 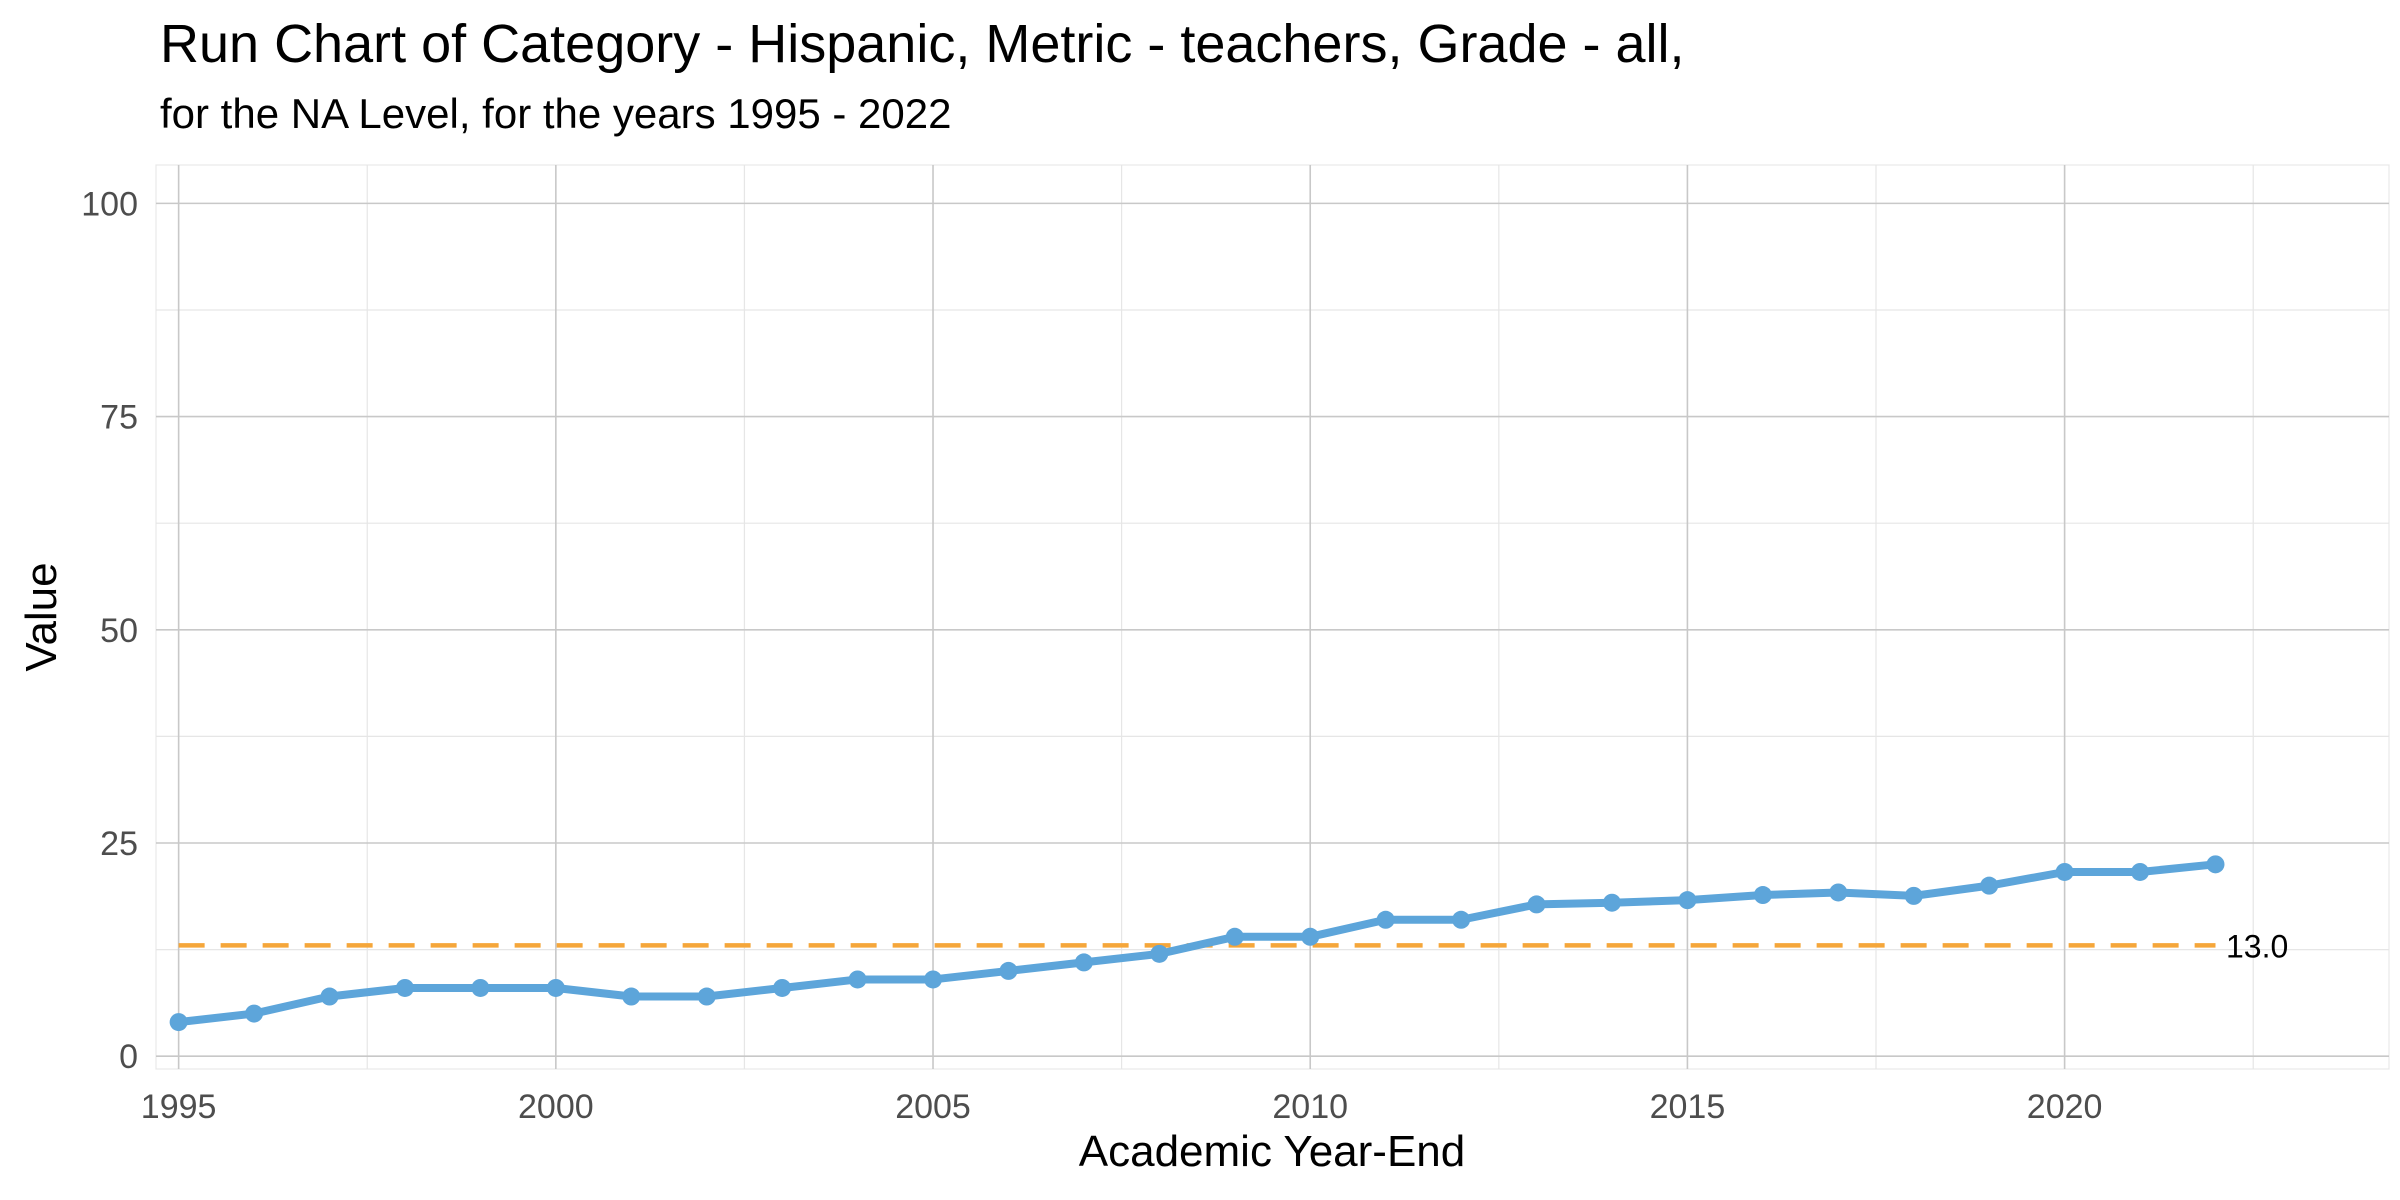 I want to click on y-axis-ticks: 0 25 50 75 100, so click(x=109, y=630).